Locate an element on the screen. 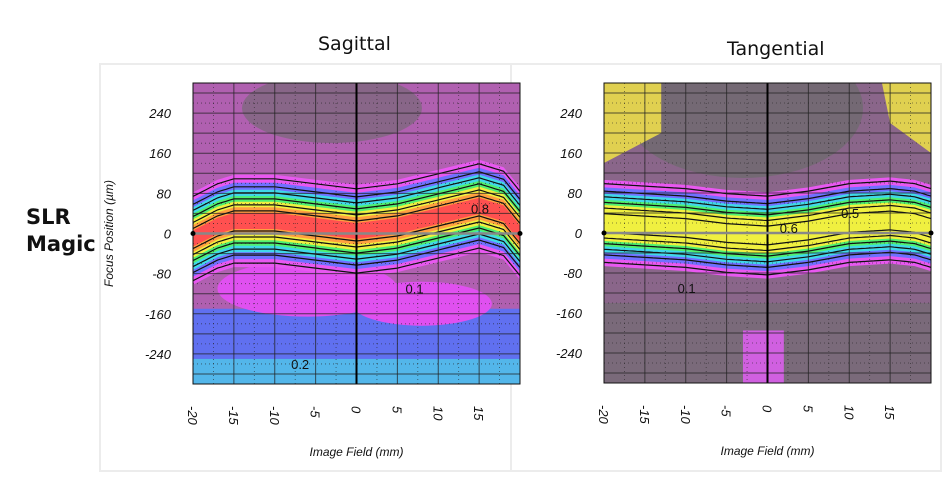 This screenshot has width=942, height=477. contour-label: 0.2 is located at coordinates (300, 364).